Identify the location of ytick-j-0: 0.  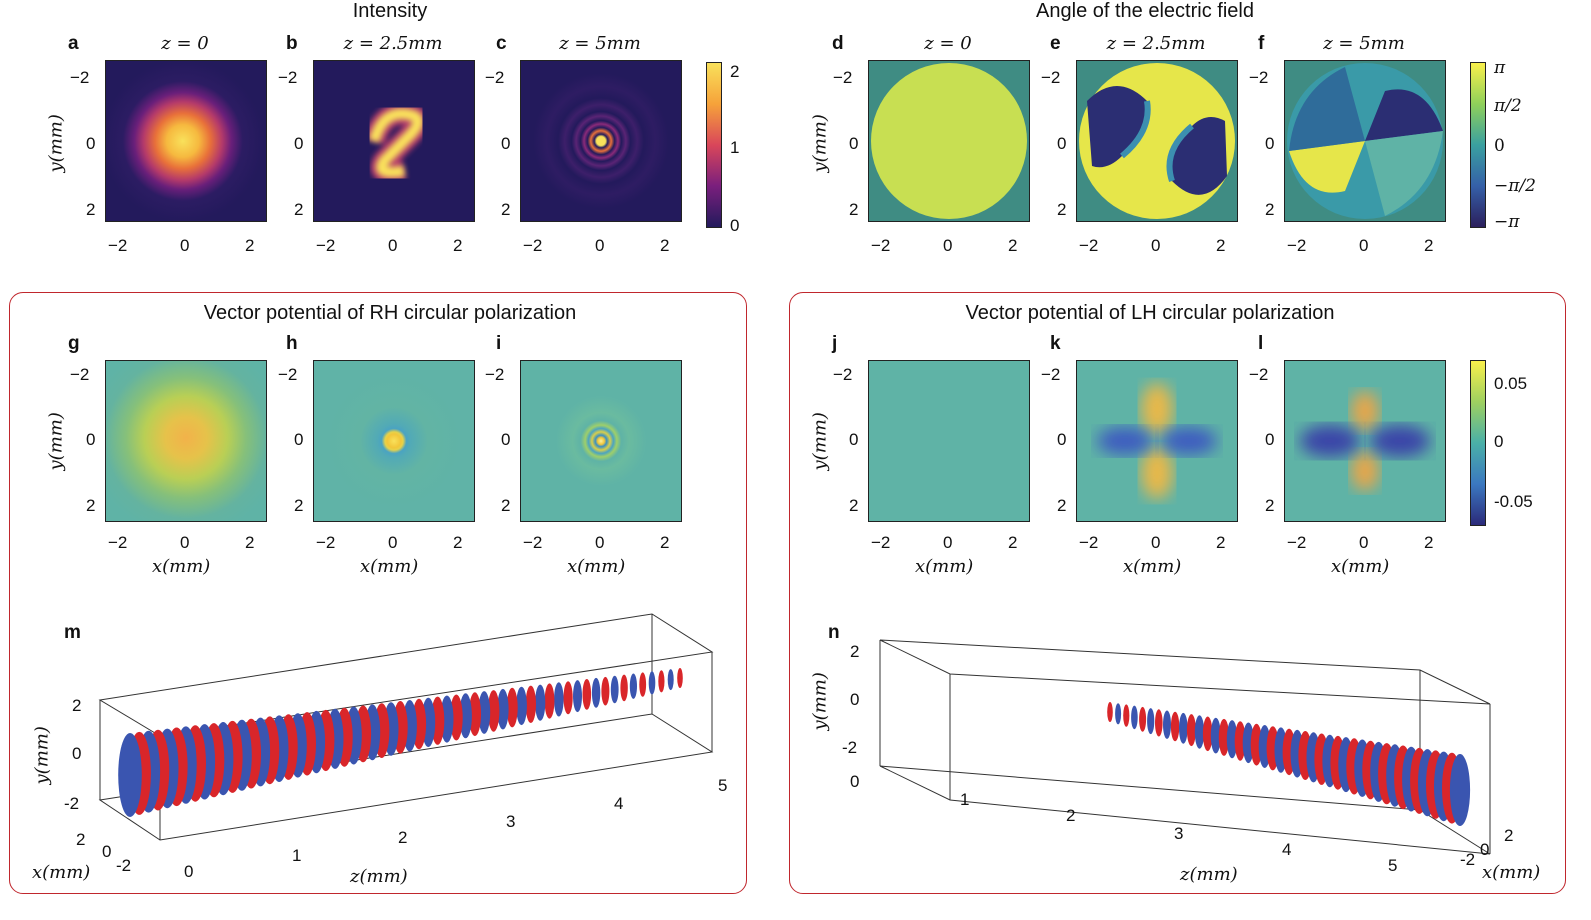
(854, 439).